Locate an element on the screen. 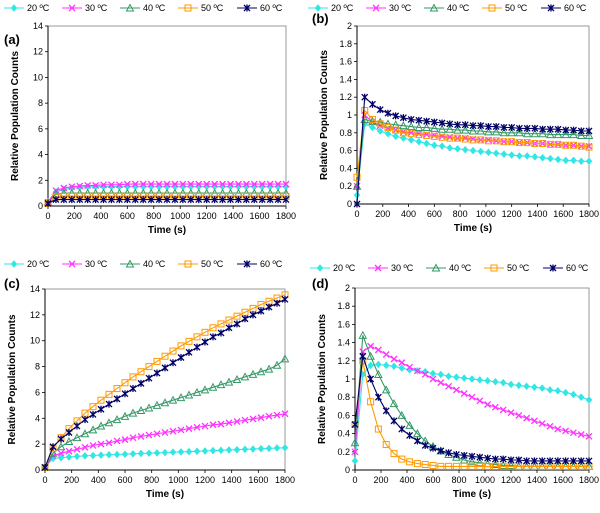  legend-a: 20 ºC 30 ºC 40 ºC 50 ºC 60 ºC is located at coordinates (143, 8).